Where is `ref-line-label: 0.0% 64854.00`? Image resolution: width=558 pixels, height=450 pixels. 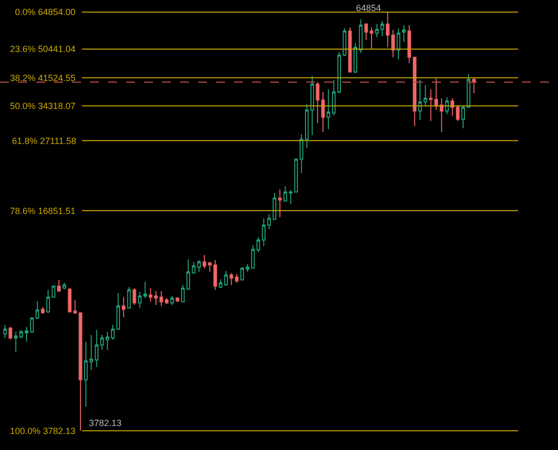
ref-line-label: 0.0% 64854.00 is located at coordinates (45, 12).